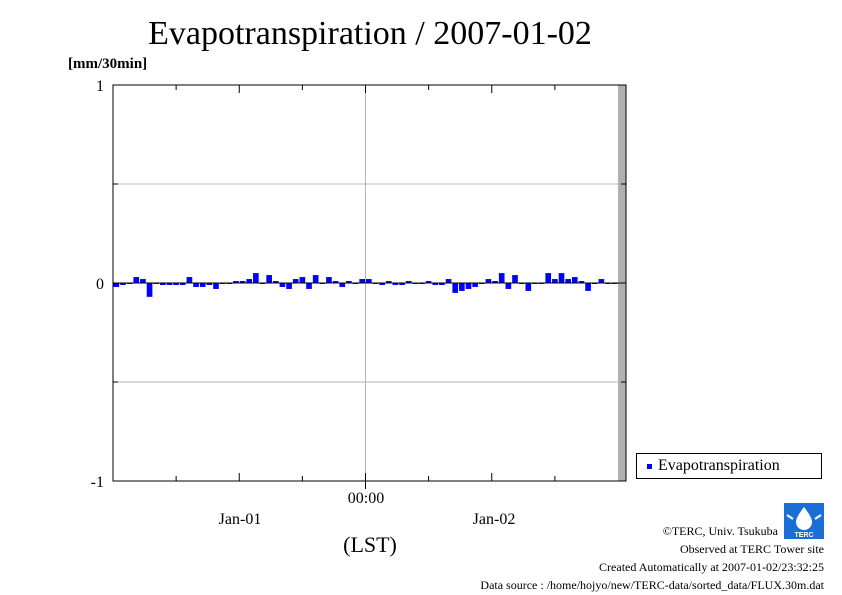 The width and height of the screenshot is (842, 595). Describe the element at coordinates (100, 86) in the screenshot. I see `y-tick-label: 1` at that location.